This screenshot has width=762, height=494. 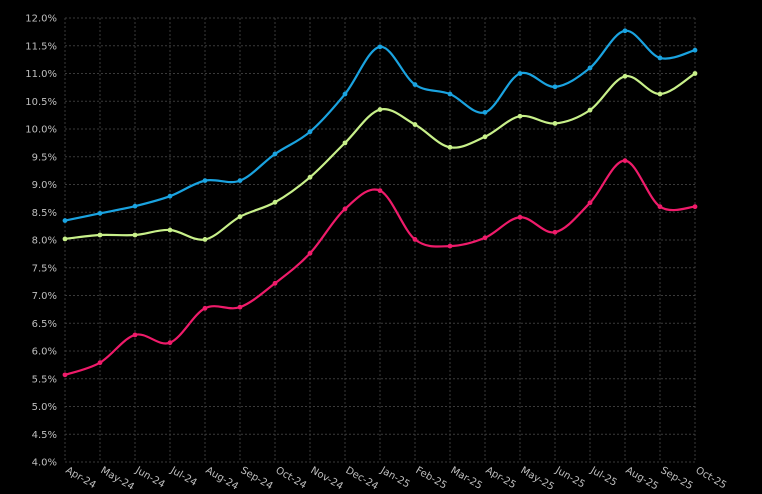 What do you see at coordinates (44, 463) in the screenshot?
I see `y-tick-label: 4.0%` at bounding box center [44, 463].